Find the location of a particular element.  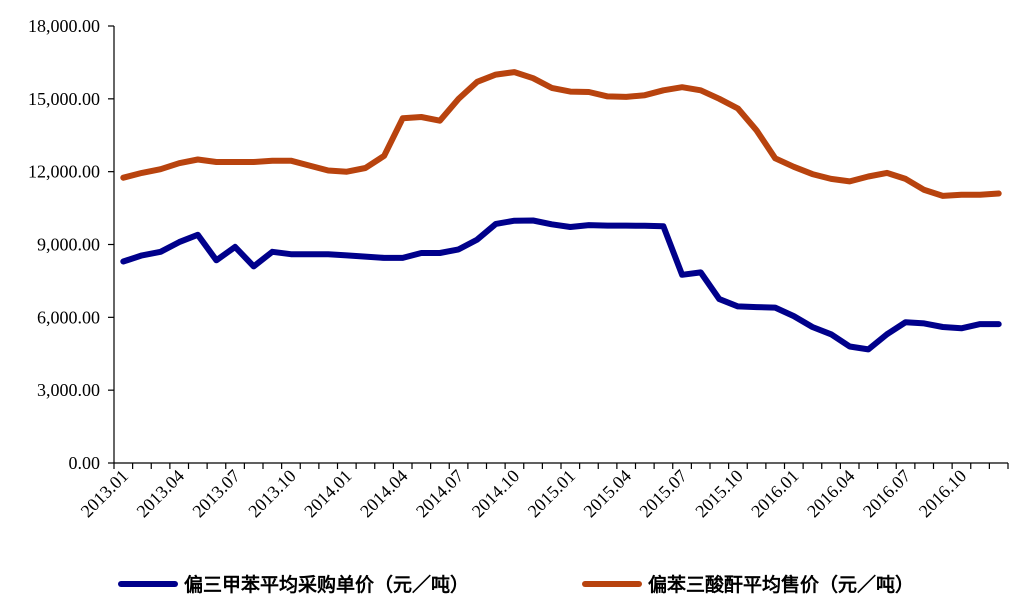

y-tick-label: 15,000.00 is located at coordinates (64, 99).